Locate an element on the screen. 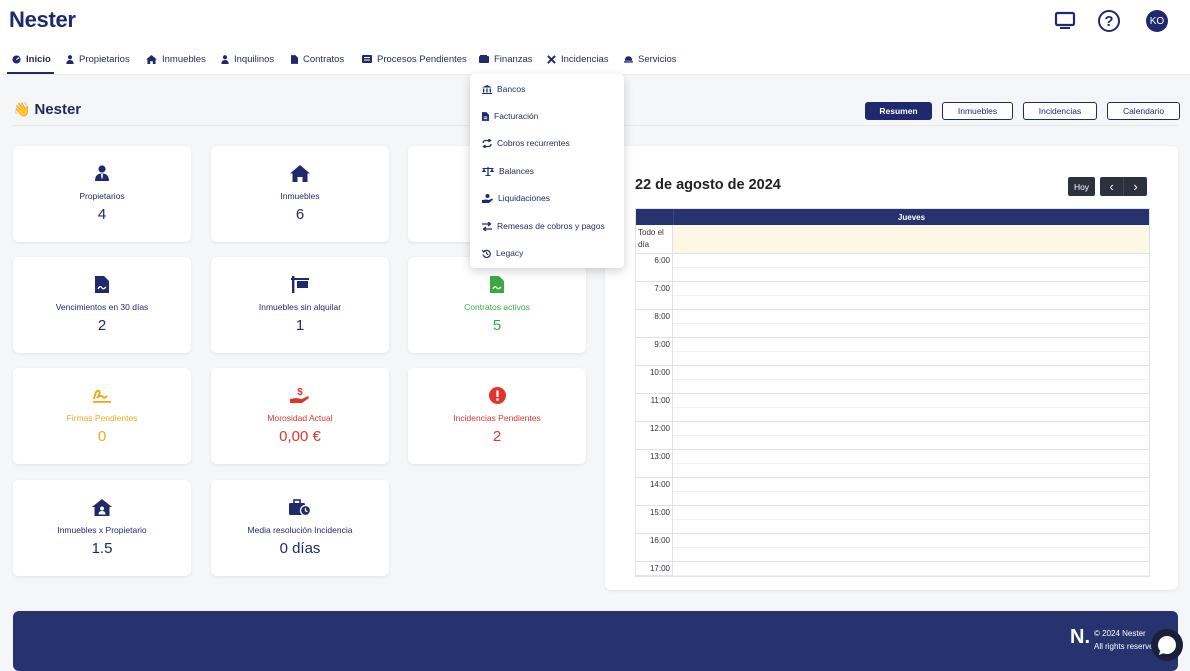 This screenshot has height=671, width=1190. monitor-icon is located at coordinates (1065, 21).